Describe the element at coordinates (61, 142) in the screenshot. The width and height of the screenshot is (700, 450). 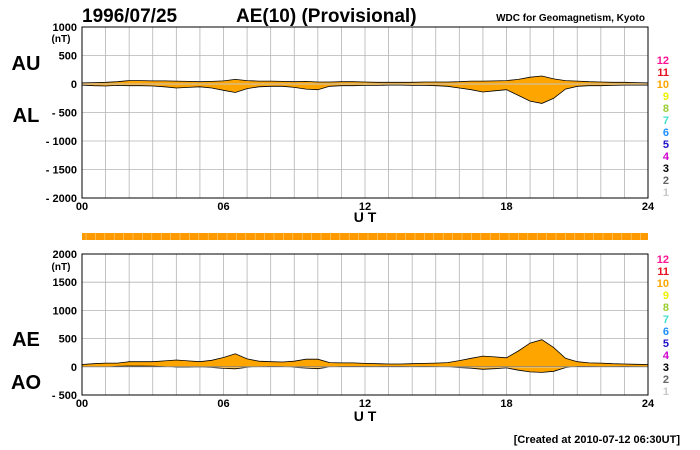
I see `au-al-y-tick-label: - 1000` at that location.